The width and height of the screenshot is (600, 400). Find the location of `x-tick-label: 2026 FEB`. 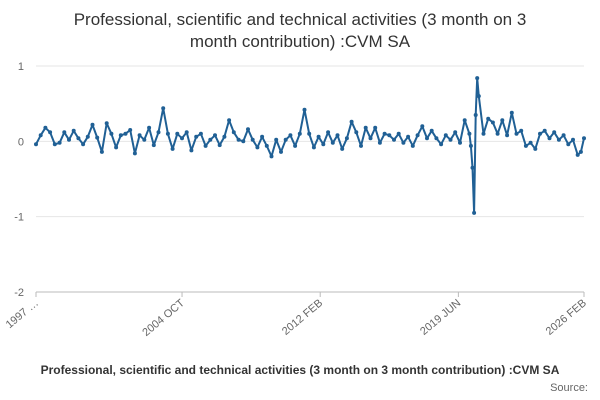

x-tick-label: 2026 FEB is located at coordinates (566, 317).